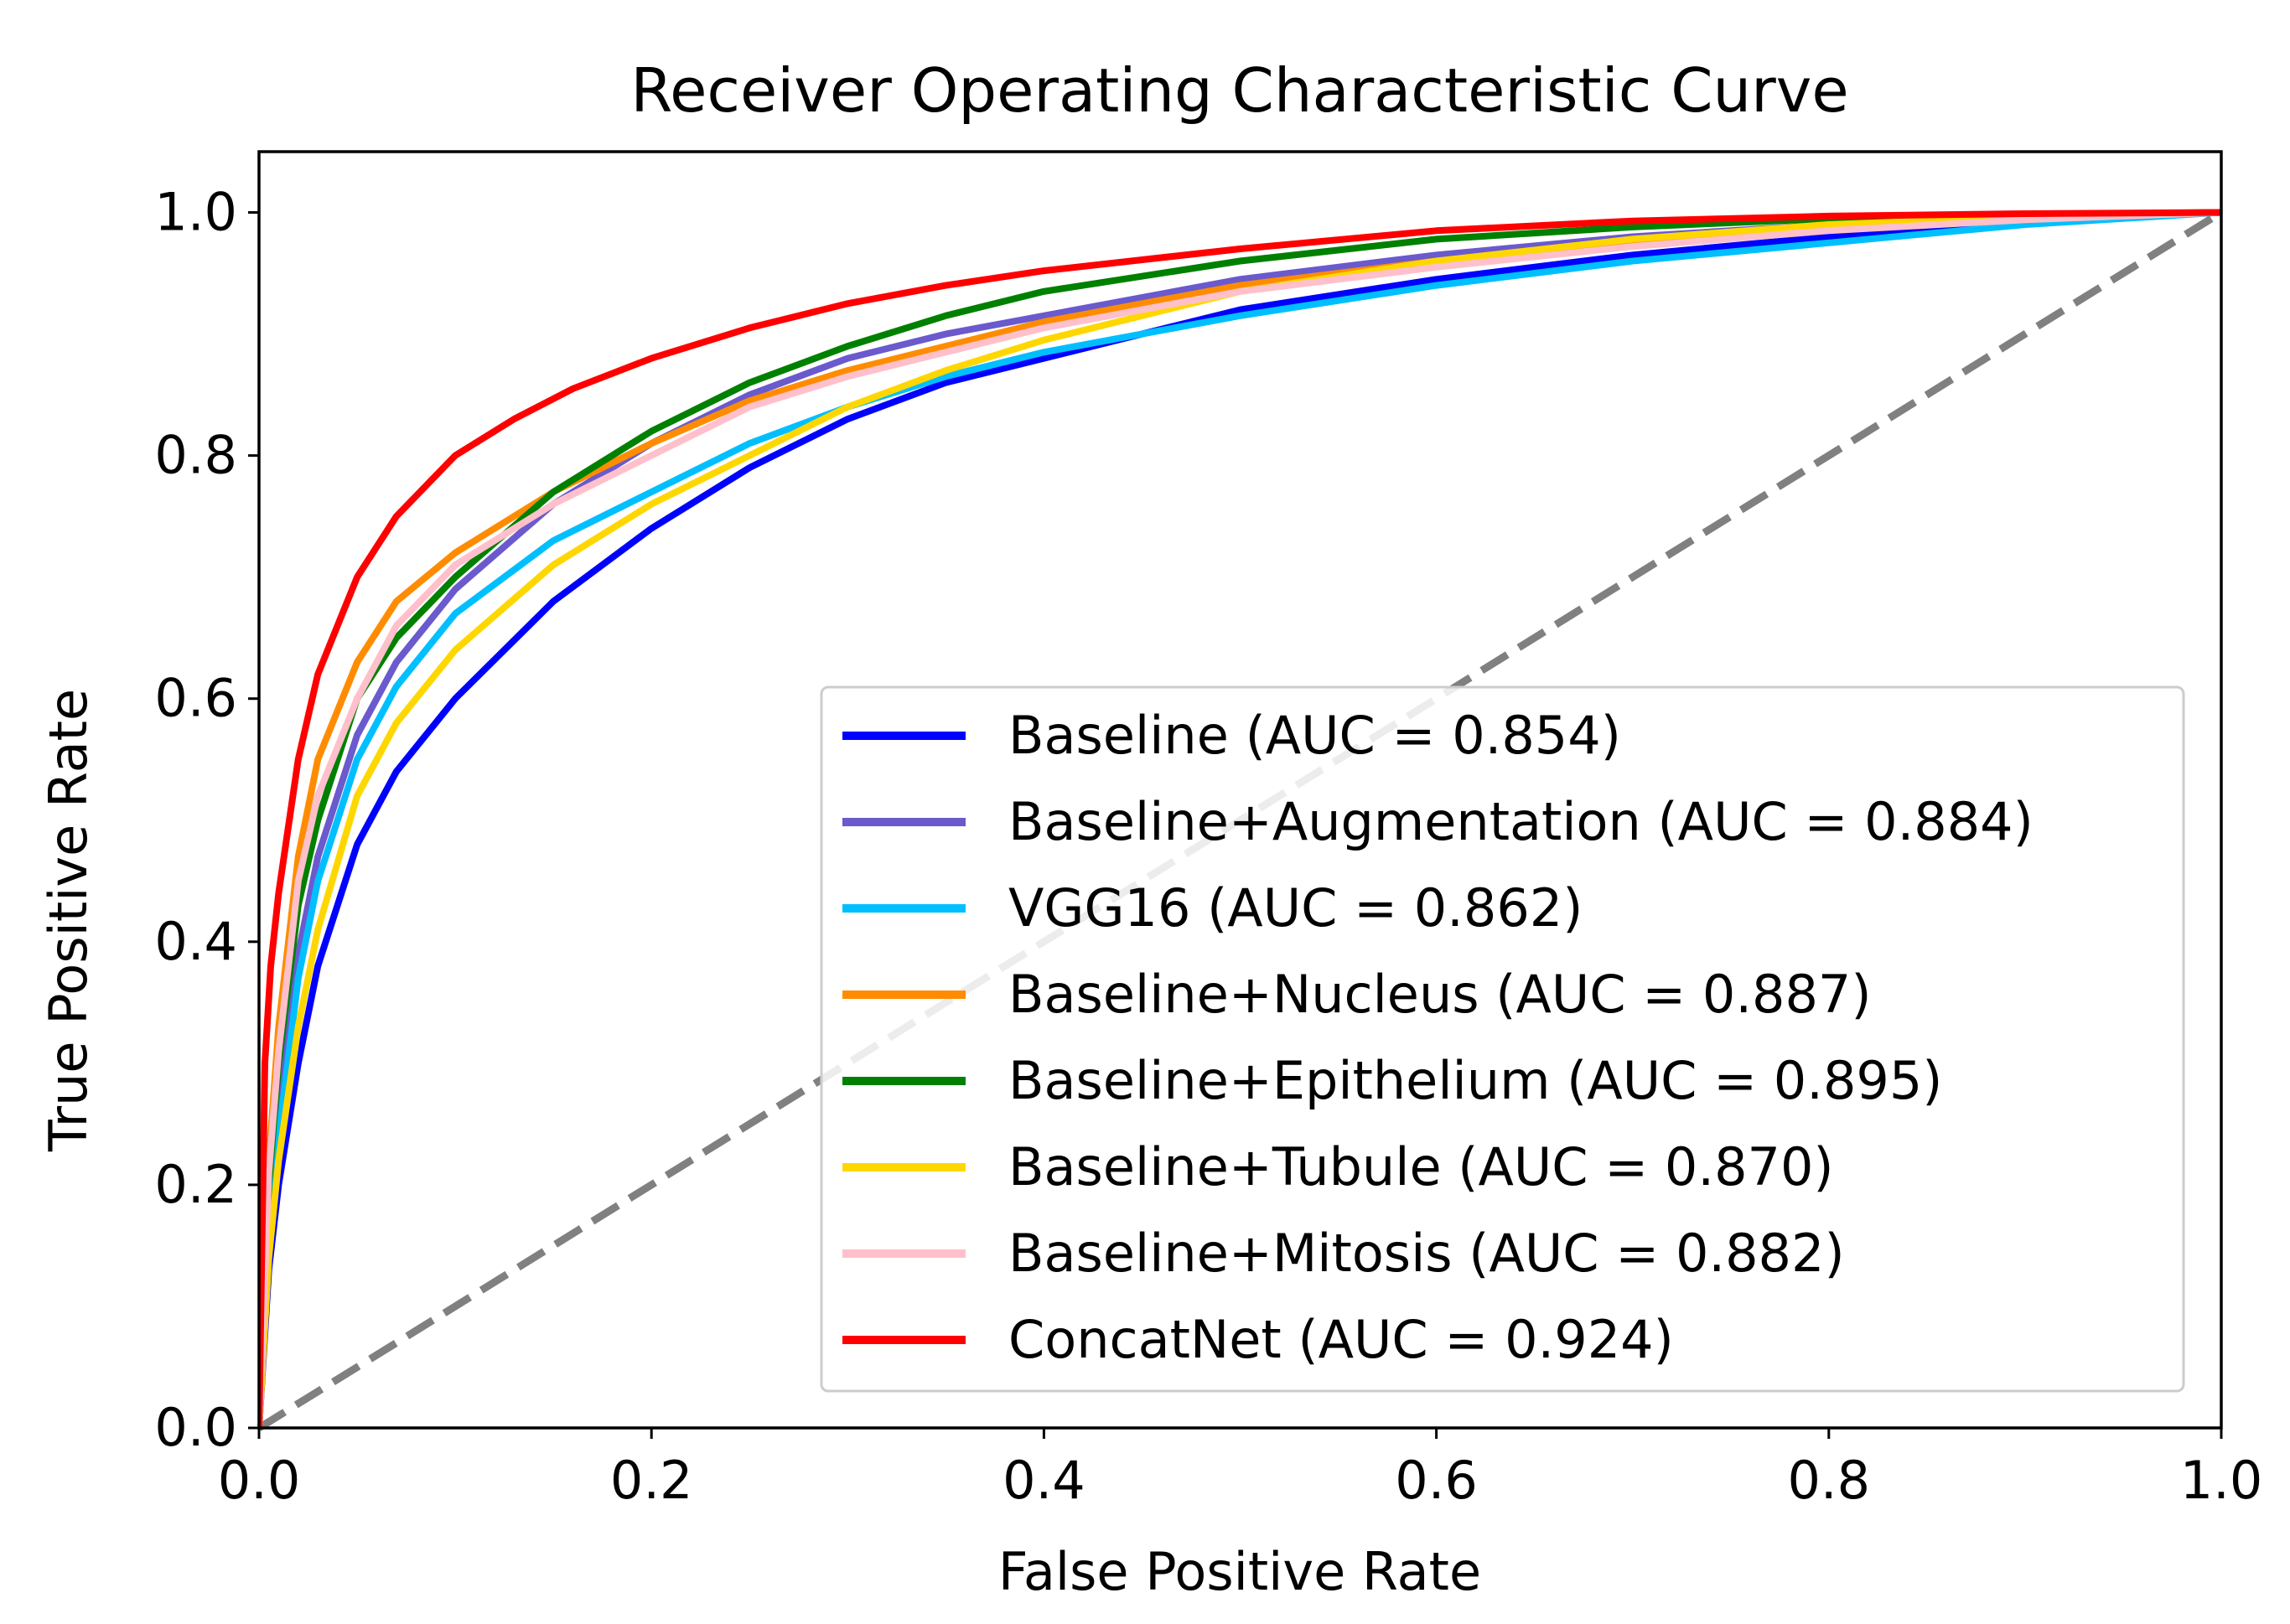  Describe the element at coordinates (1239, 90) in the screenshot. I see `chart-title: Receiver Operating Characteristic Curve` at that location.